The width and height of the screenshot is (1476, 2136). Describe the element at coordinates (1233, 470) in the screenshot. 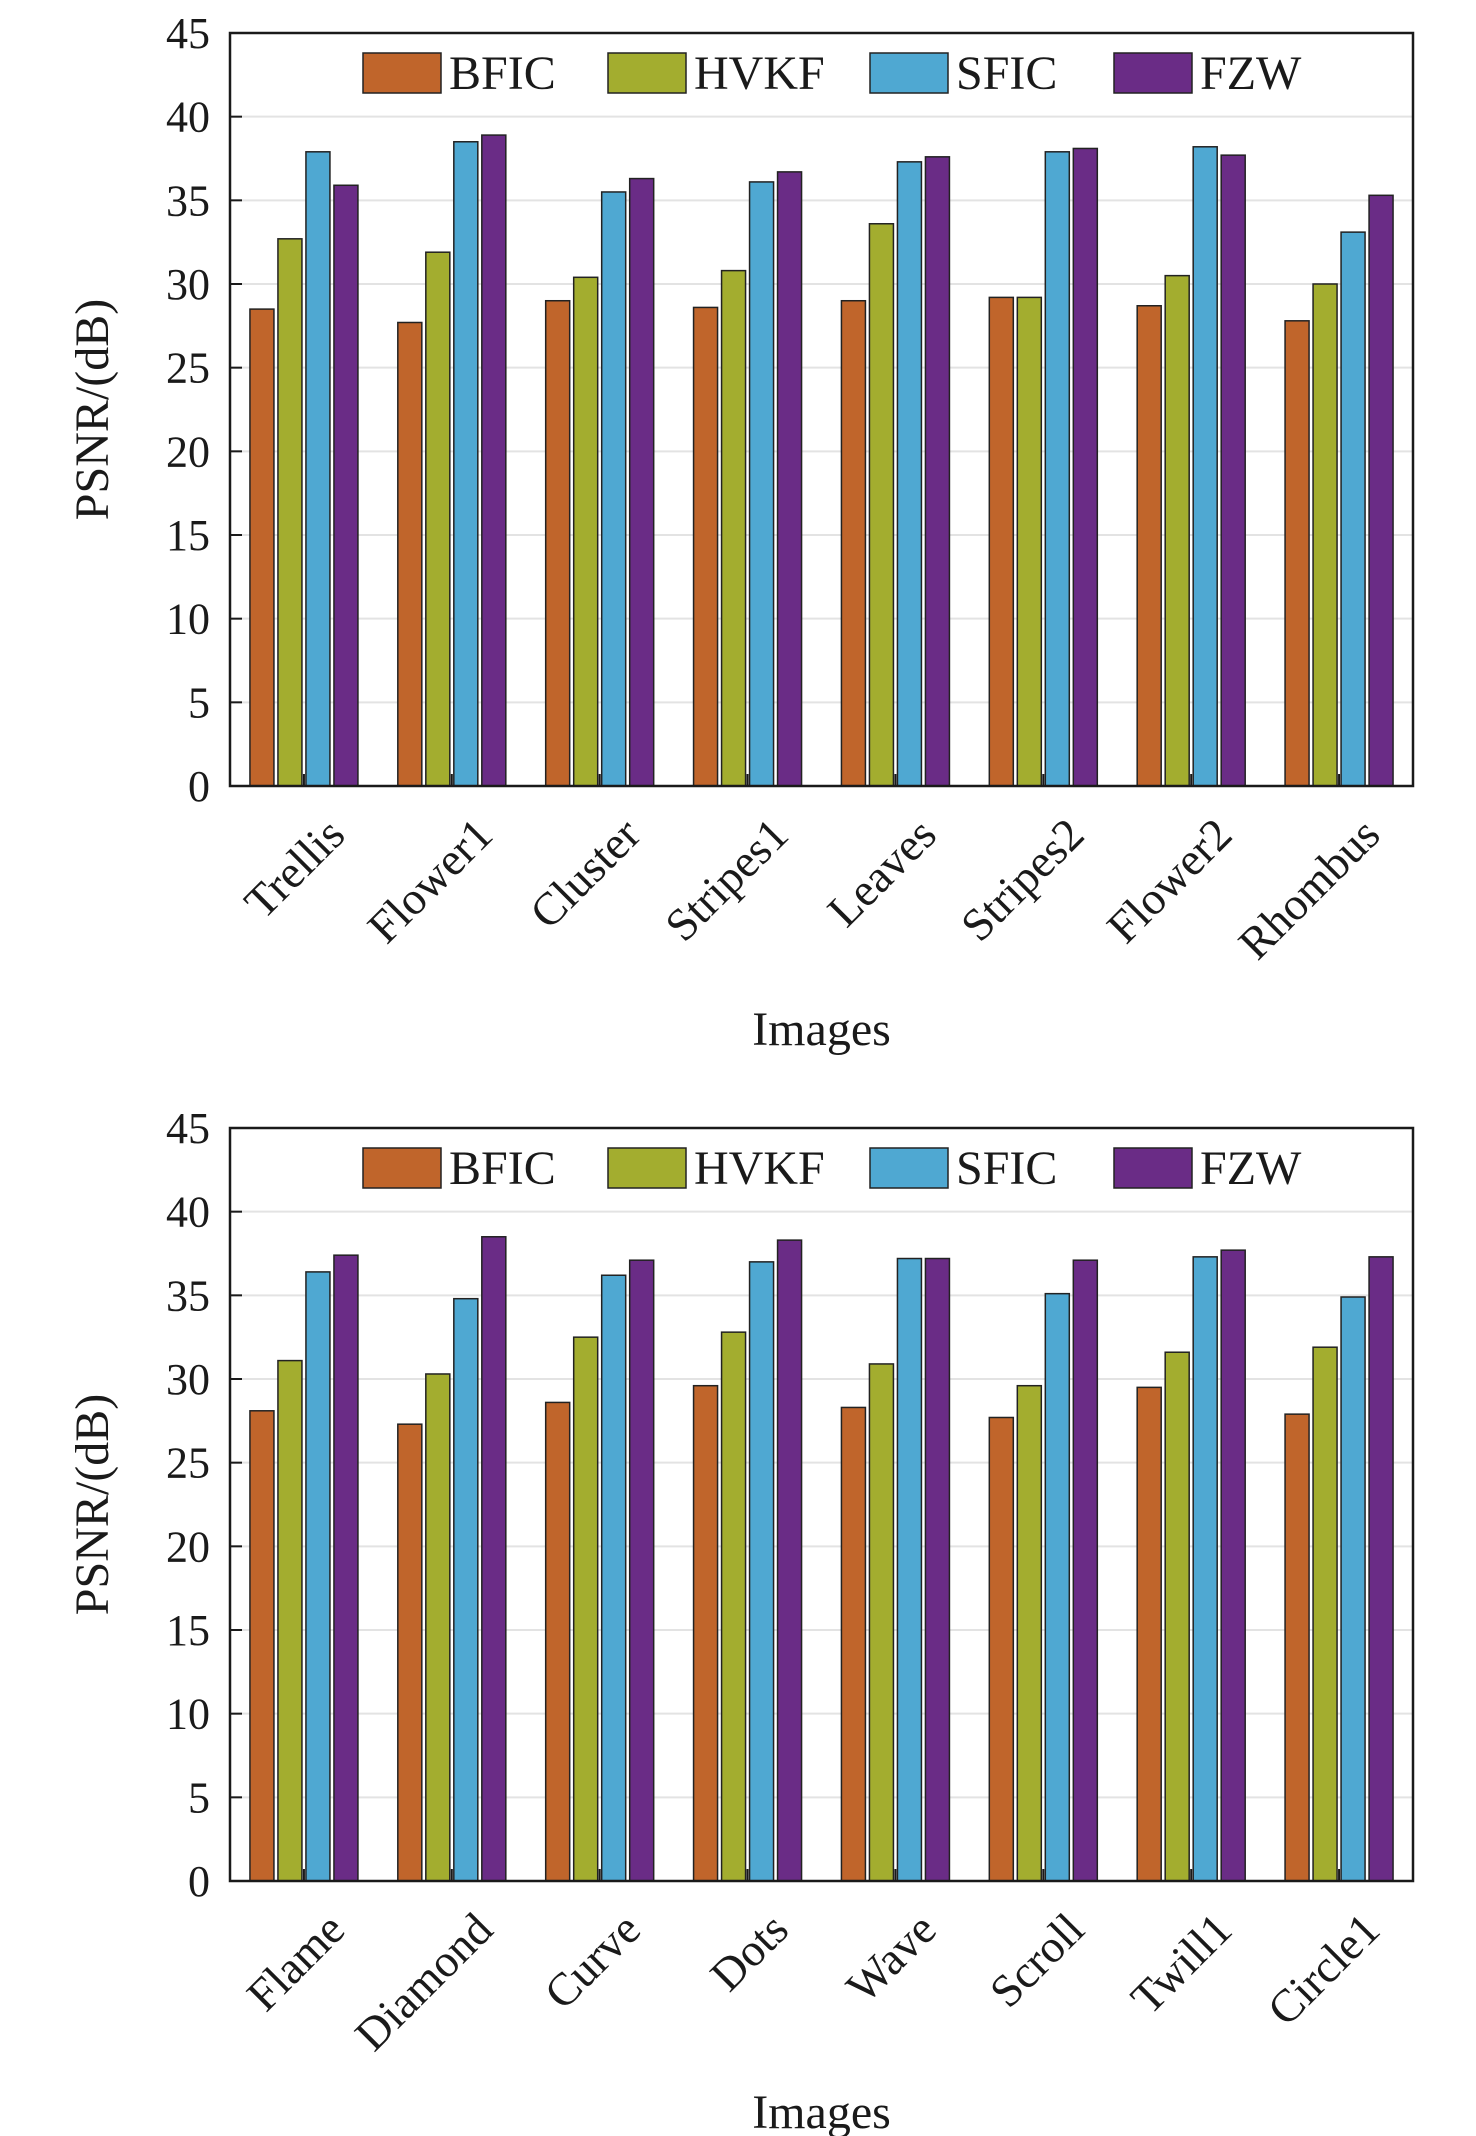

I see `bar-fzw-flower2` at that location.